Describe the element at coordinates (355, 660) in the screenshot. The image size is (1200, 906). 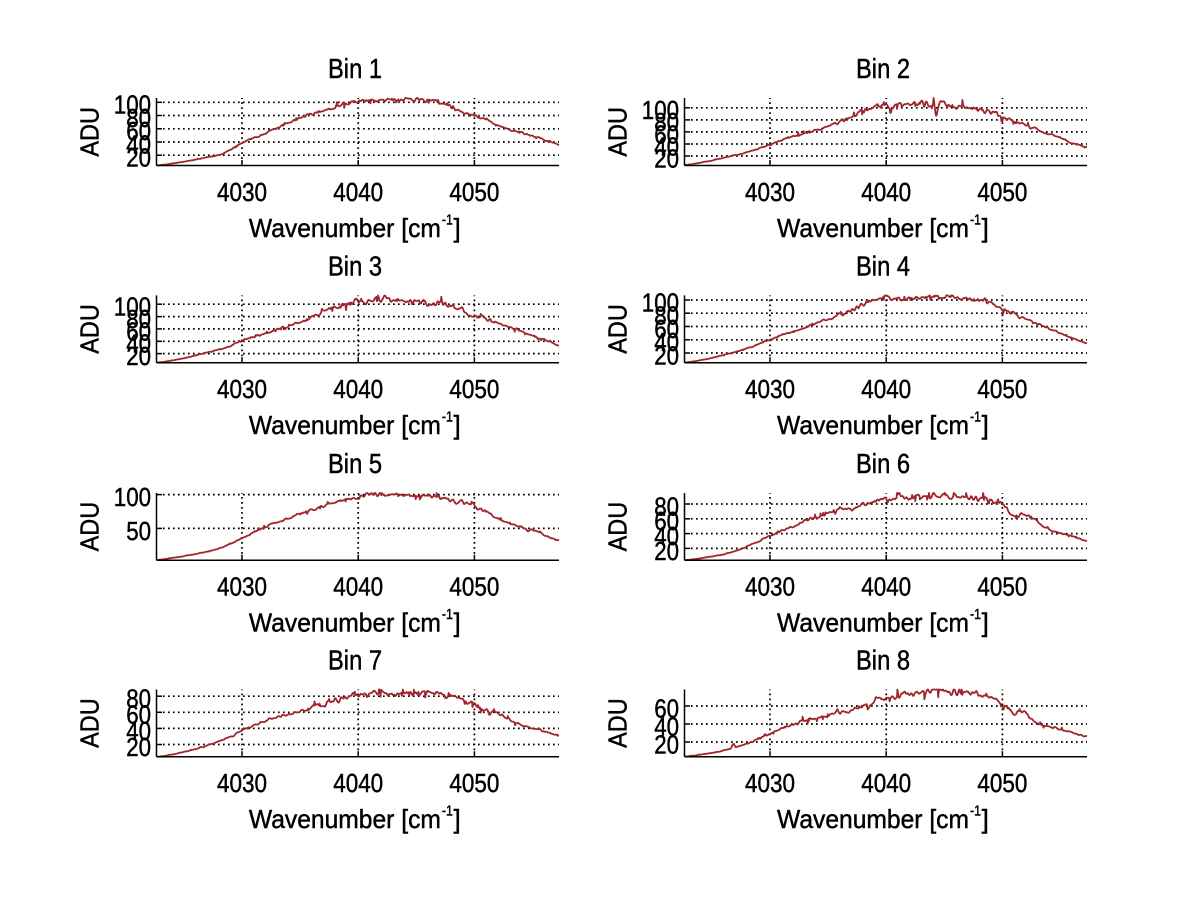
I see `svg-text: Bin 7` at that location.